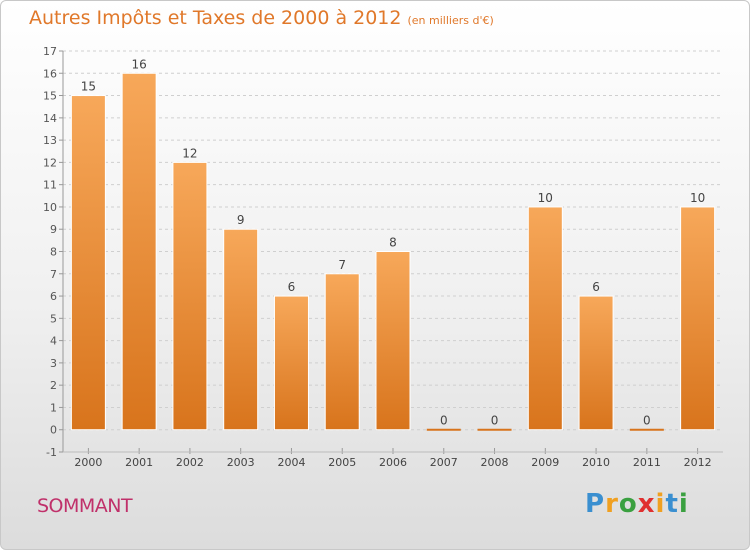 The width and height of the screenshot is (750, 550). I want to click on chart-subtitle: (en milliers d'€), so click(450, 20).